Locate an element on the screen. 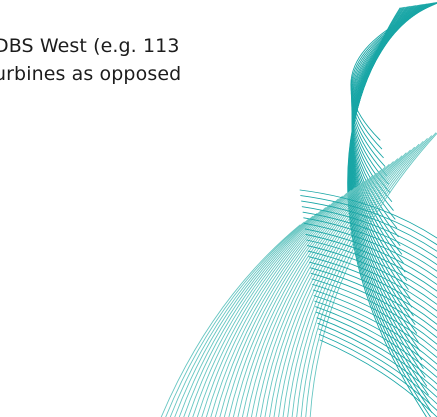  body-paragraph: DBS West (e.g. 113 urbines as opposed is located at coordinates (90, 60).